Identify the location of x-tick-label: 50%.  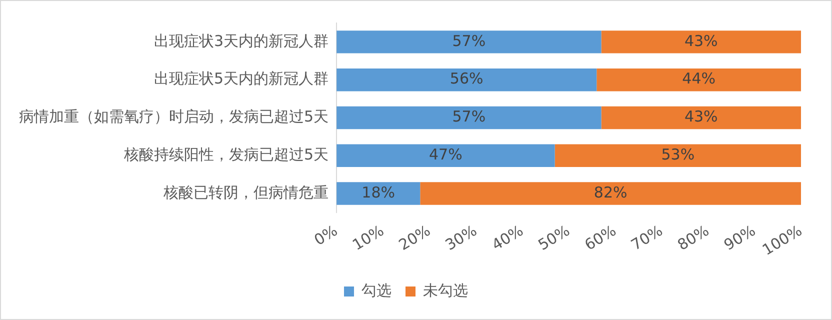
(554, 237).